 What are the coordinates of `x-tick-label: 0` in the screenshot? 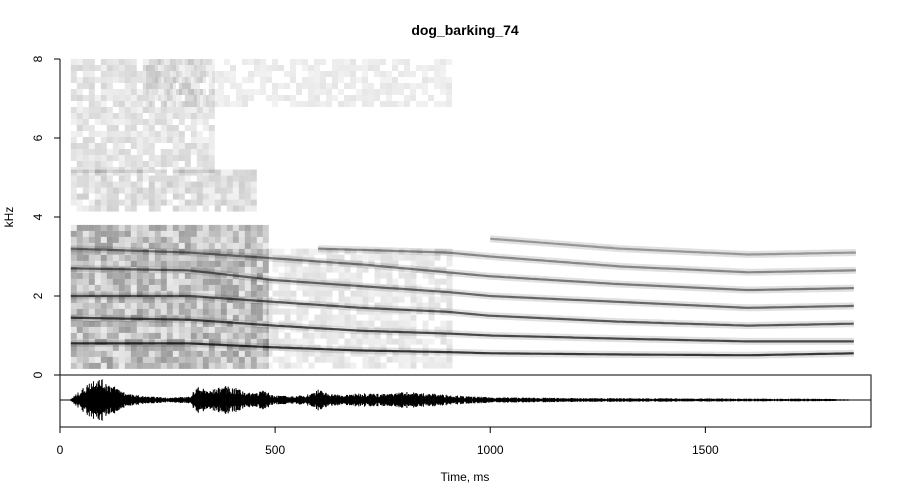 It's located at (60, 450).